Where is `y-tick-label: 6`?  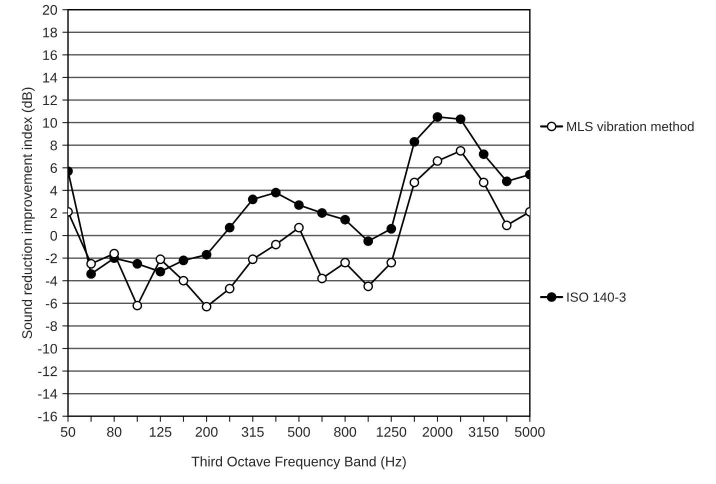 y-tick-label: 6 is located at coordinates (53, 168).